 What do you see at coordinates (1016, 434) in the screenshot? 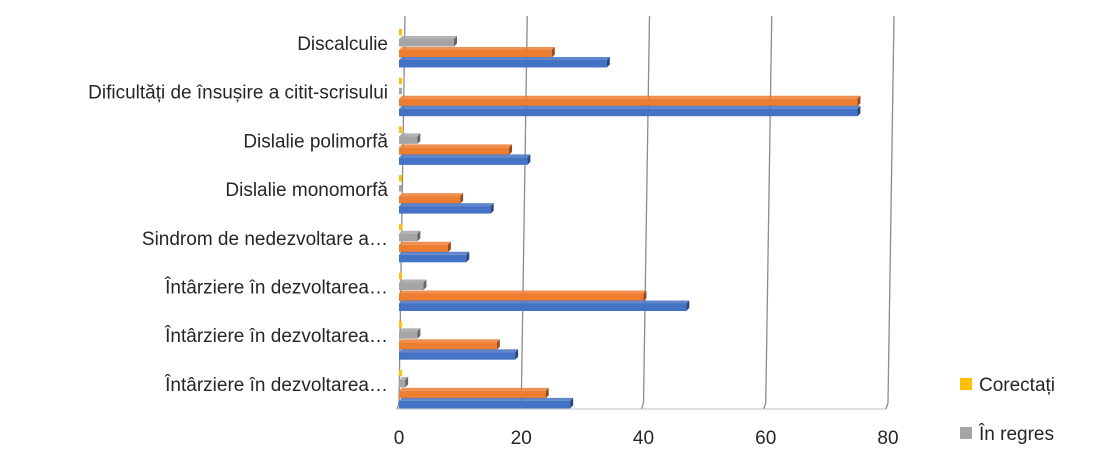
I see `legend-label-in-regres: În regres` at bounding box center [1016, 434].